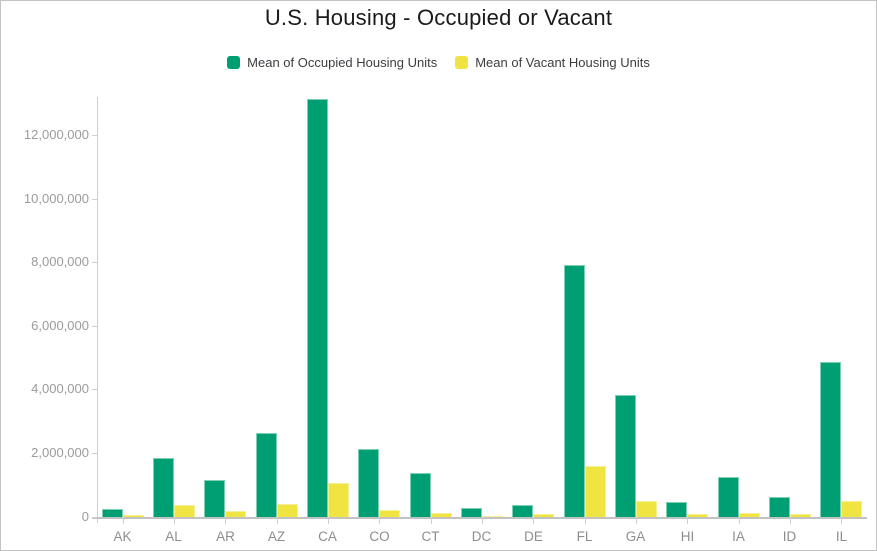  Describe the element at coordinates (342, 62) in the screenshot. I see `legend-label-occupied: Mean of Occupied Housing Units` at that location.